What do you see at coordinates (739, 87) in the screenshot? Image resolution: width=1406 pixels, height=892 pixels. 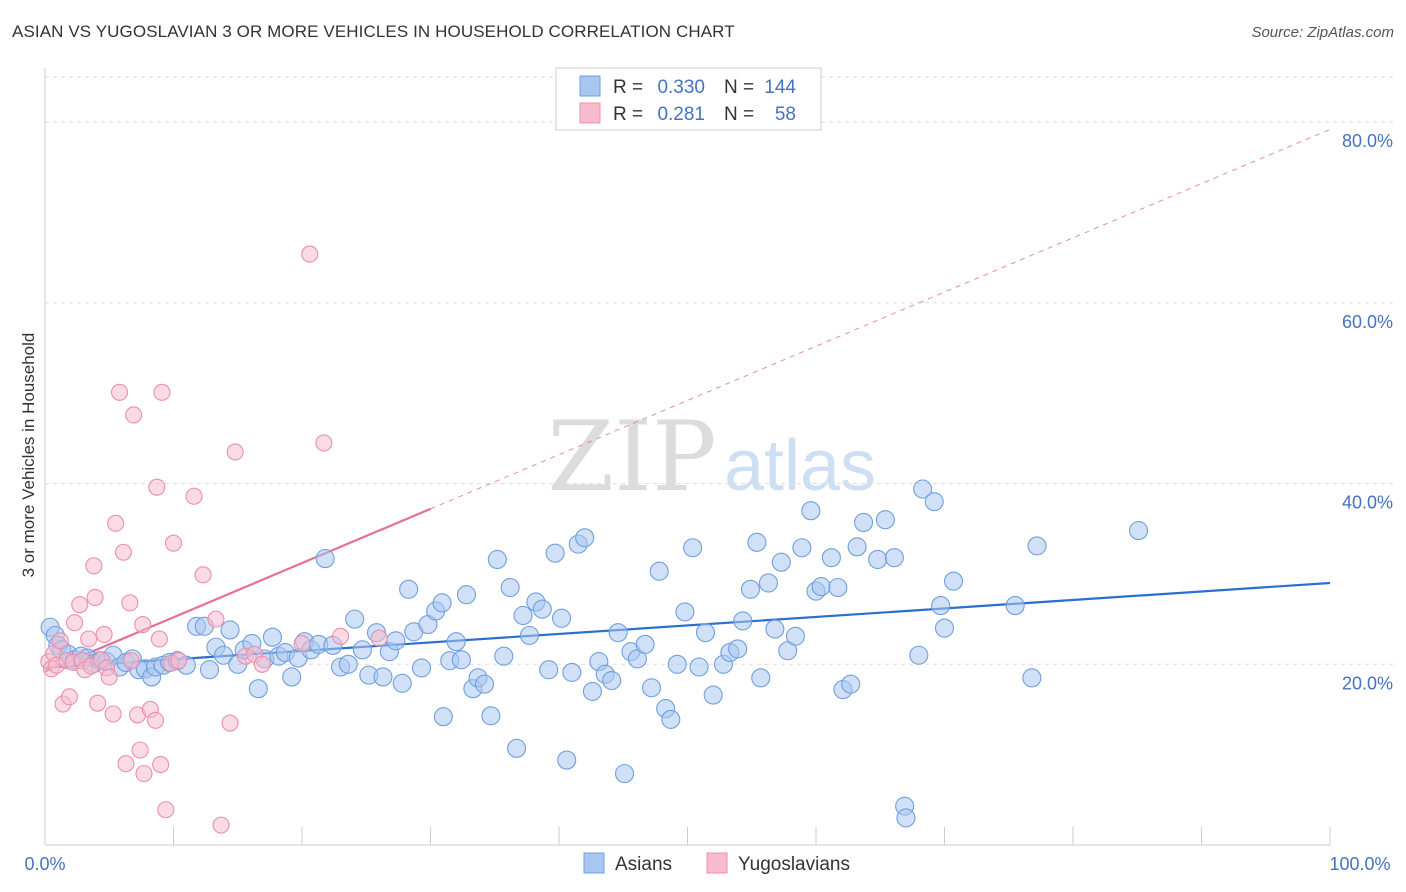 I see `legend-n-label-asians: N =` at bounding box center [739, 87].